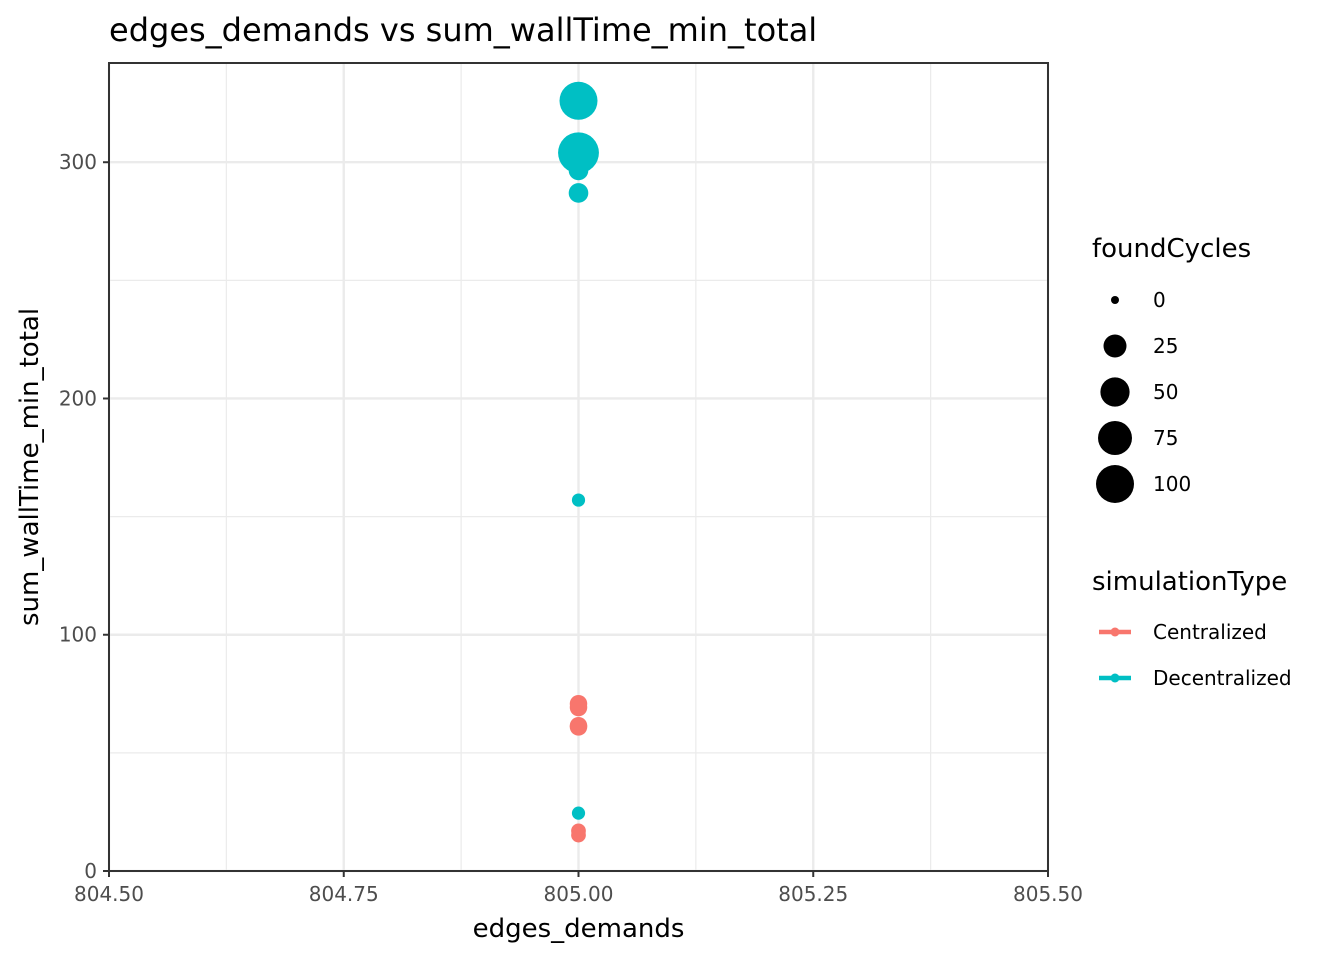 Image resolution: width=1344 pixels, height=960 pixels. What do you see at coordinates (1159, 300) in the screenshot?
I see `size-legend-label: 0` at bounding box center [1159, 300].